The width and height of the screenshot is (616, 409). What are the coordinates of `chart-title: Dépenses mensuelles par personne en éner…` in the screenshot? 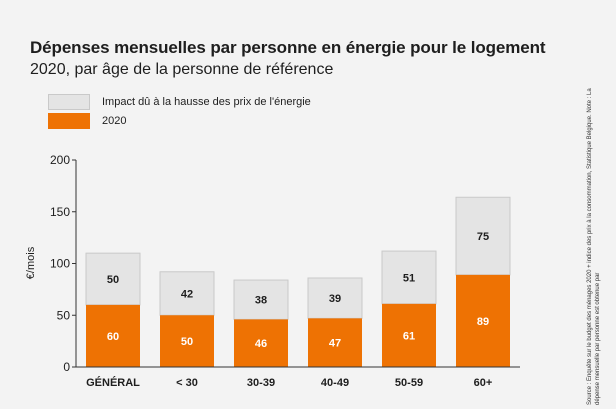 It's located at (288, 47).